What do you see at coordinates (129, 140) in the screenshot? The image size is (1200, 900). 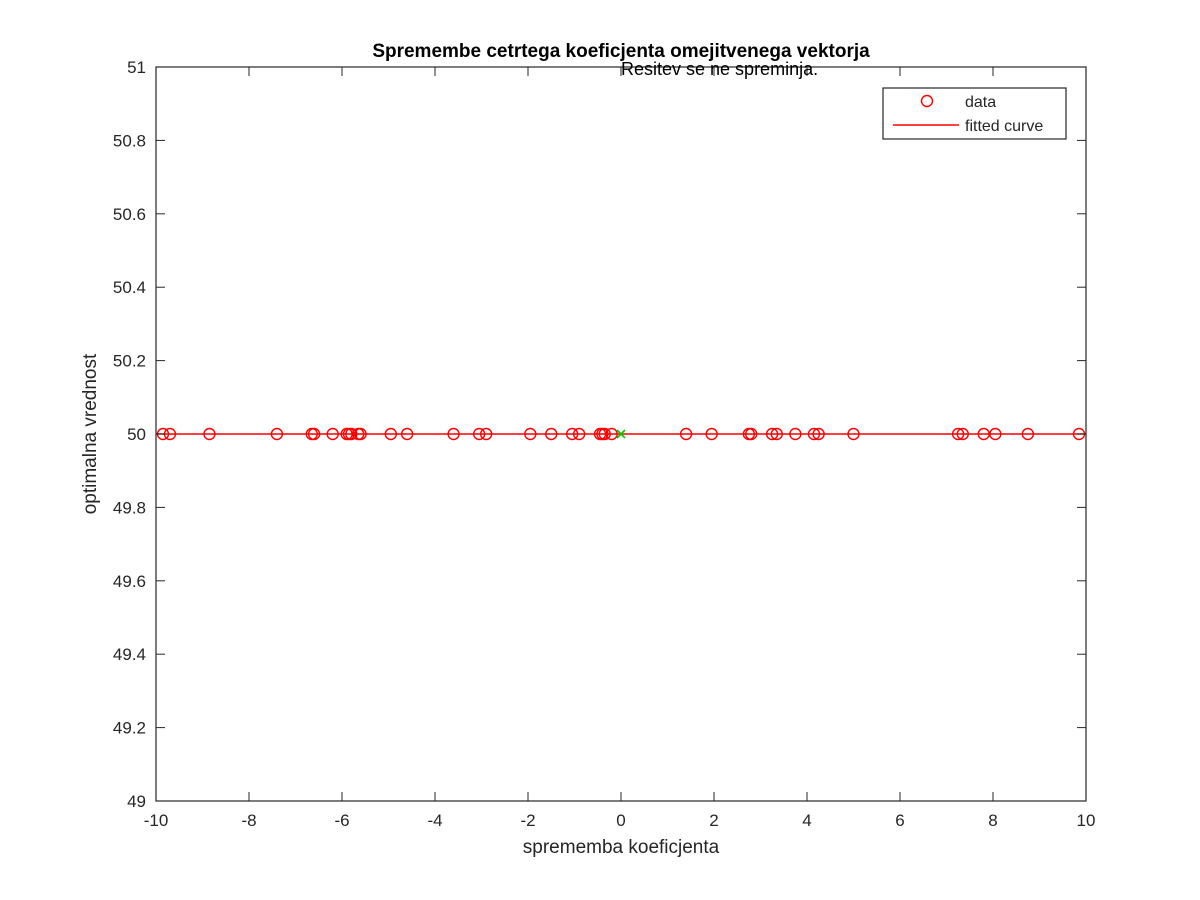 I see `y-tick-label: 50.8` at bounding box center [129, 140].